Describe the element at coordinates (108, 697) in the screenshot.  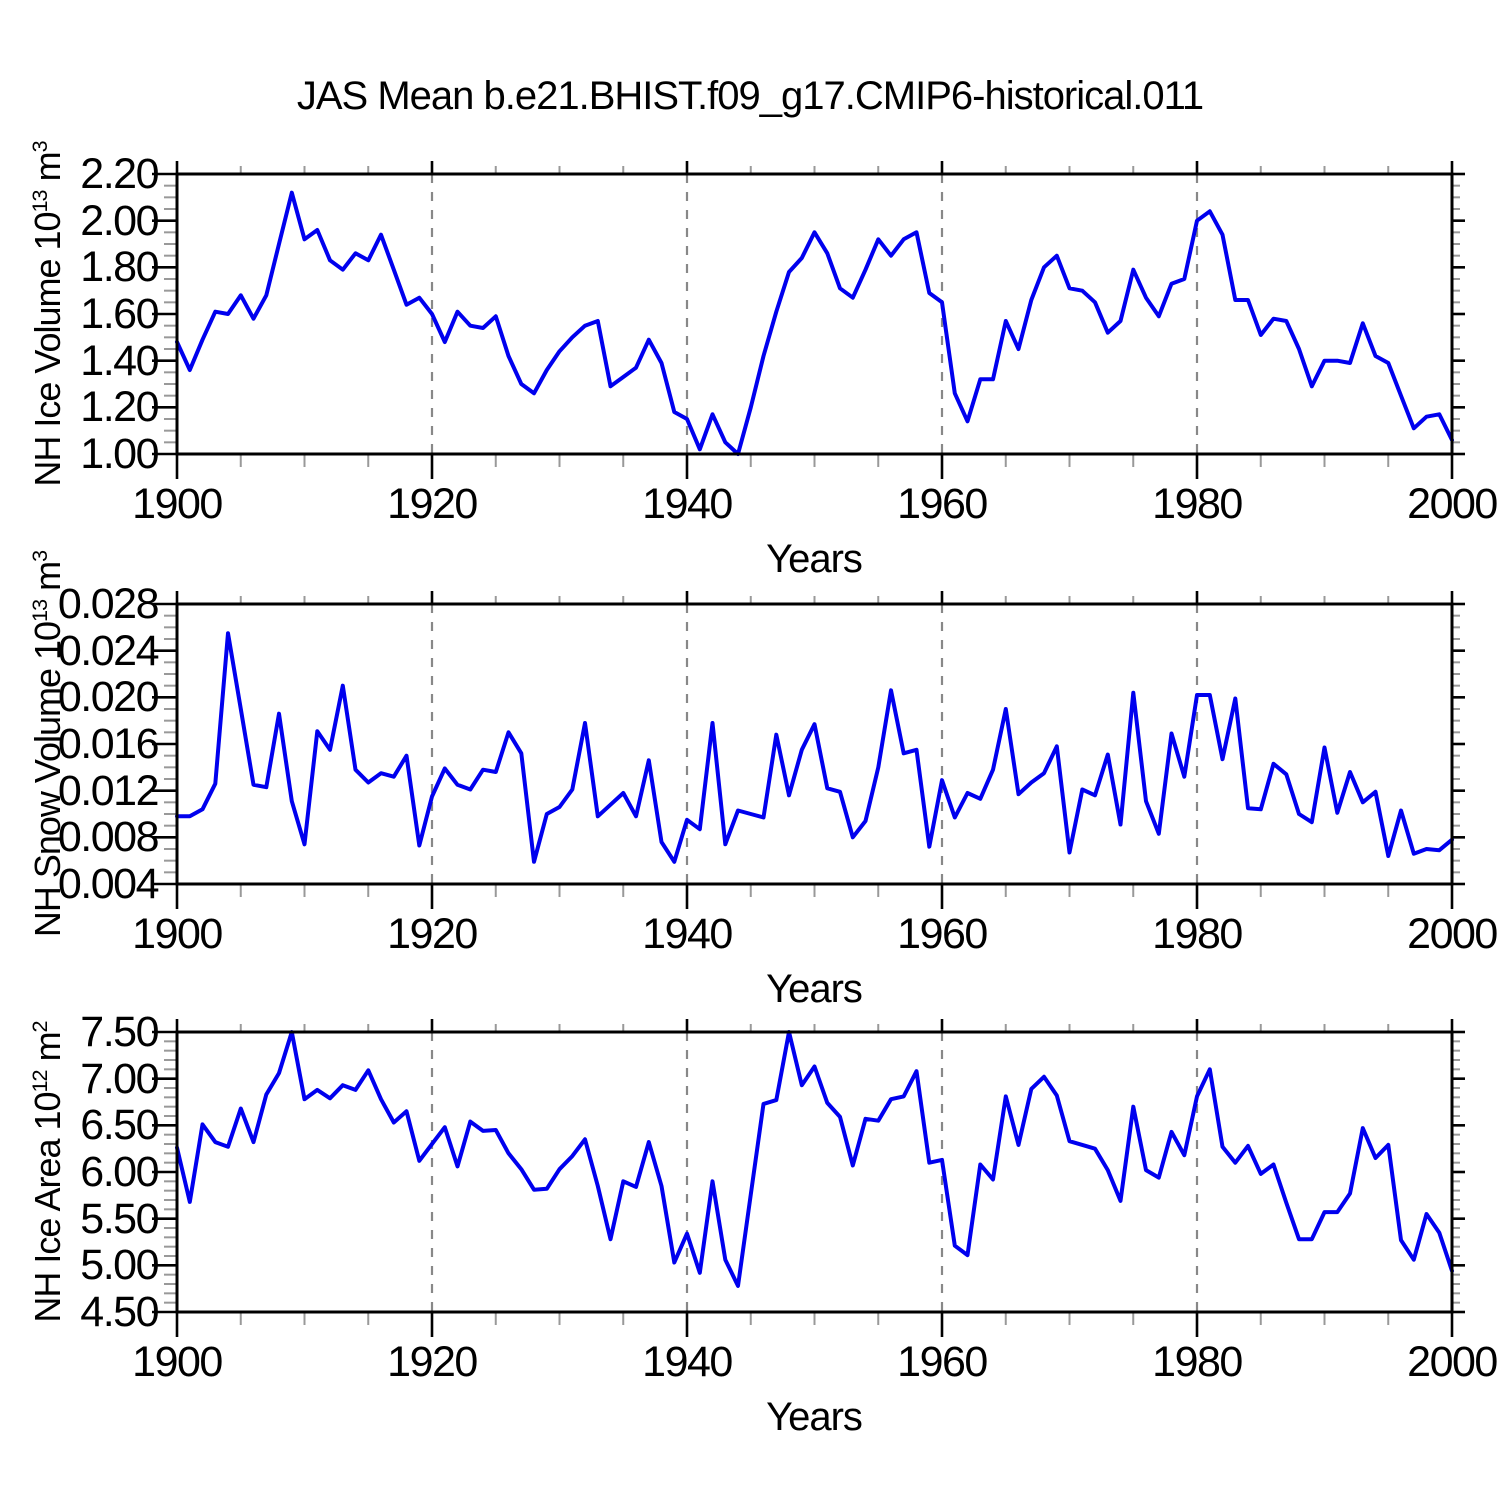
I see `y-tick-label: 0.020` at that location.